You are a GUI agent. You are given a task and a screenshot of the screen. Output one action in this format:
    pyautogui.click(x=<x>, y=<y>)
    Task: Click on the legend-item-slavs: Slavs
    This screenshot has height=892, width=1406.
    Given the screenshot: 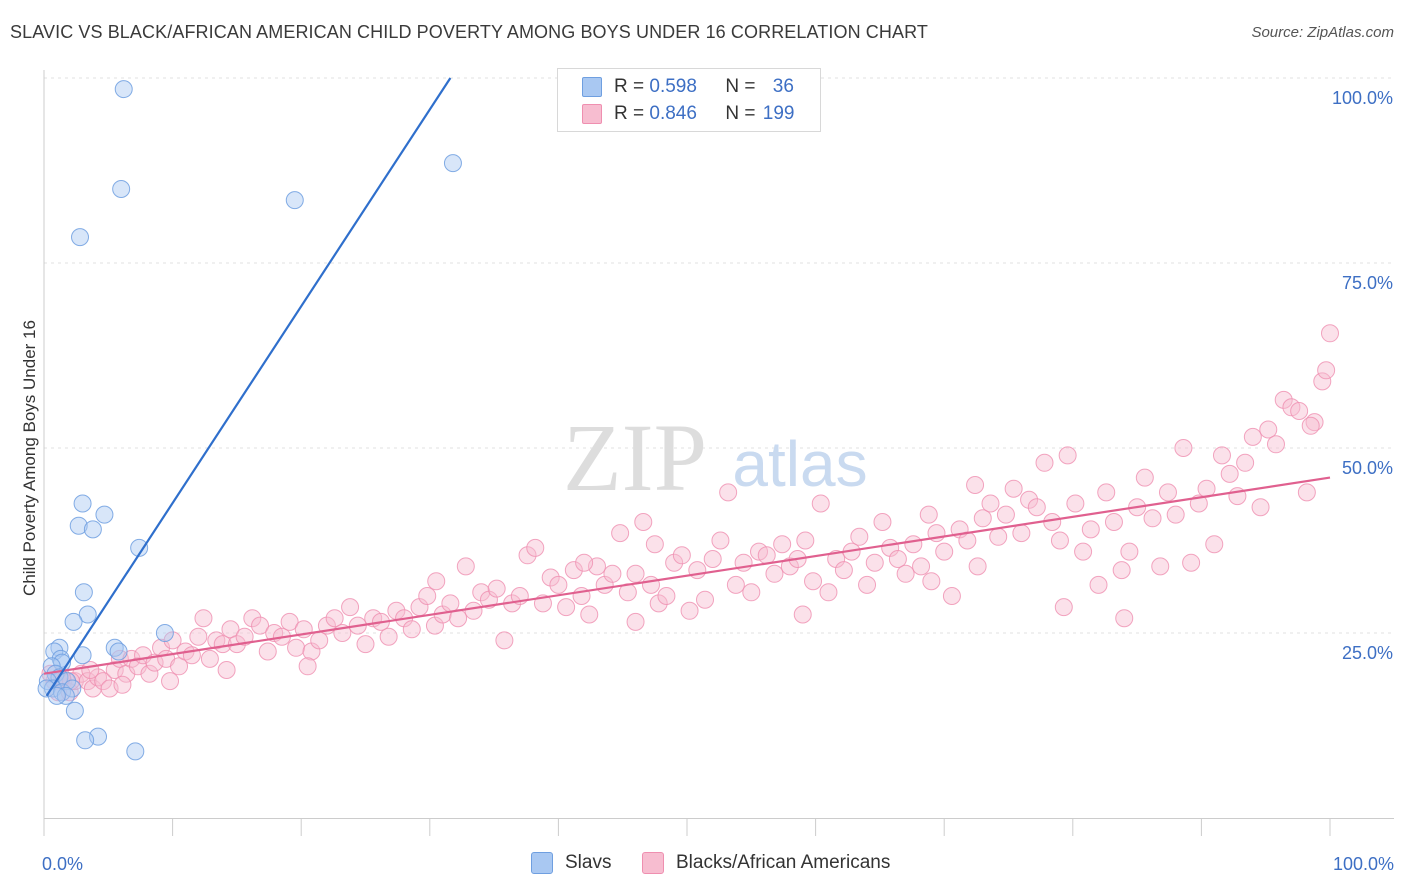 What is the action you would take?
    pyautogui.click(x=571, y=863)
    